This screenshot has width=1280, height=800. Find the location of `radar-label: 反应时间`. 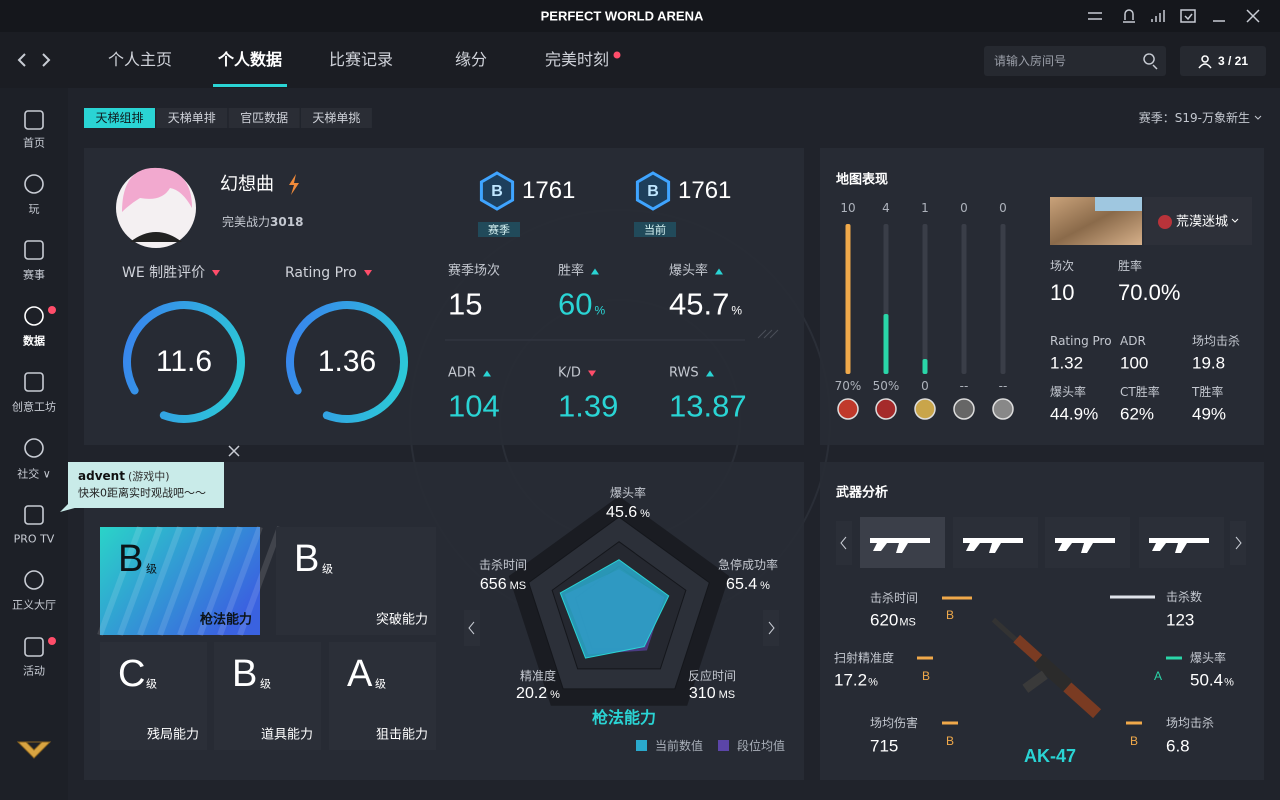

radar-label: 反应时间 is located at coordinates (712, 676).